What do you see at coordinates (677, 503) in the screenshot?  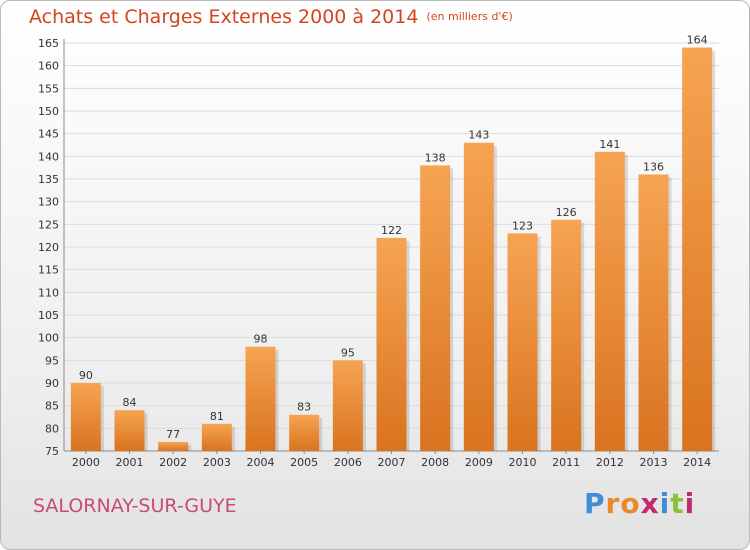 I see `logo-letter: t` at bounding box center [677, 503].